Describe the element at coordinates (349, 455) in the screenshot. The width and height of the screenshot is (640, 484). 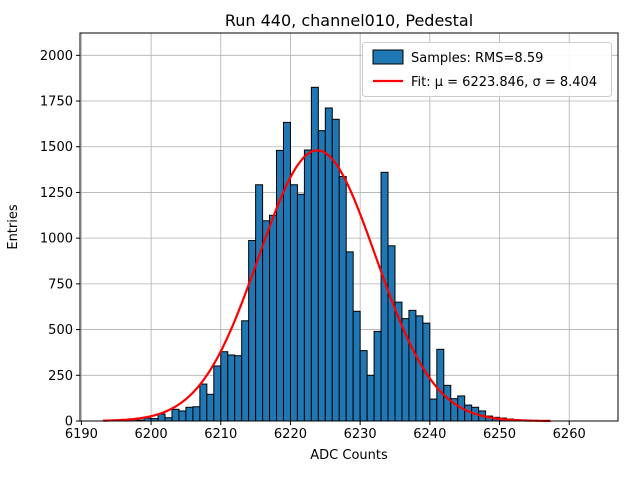
I see `x-axis-label: ADC Counts` at that location.